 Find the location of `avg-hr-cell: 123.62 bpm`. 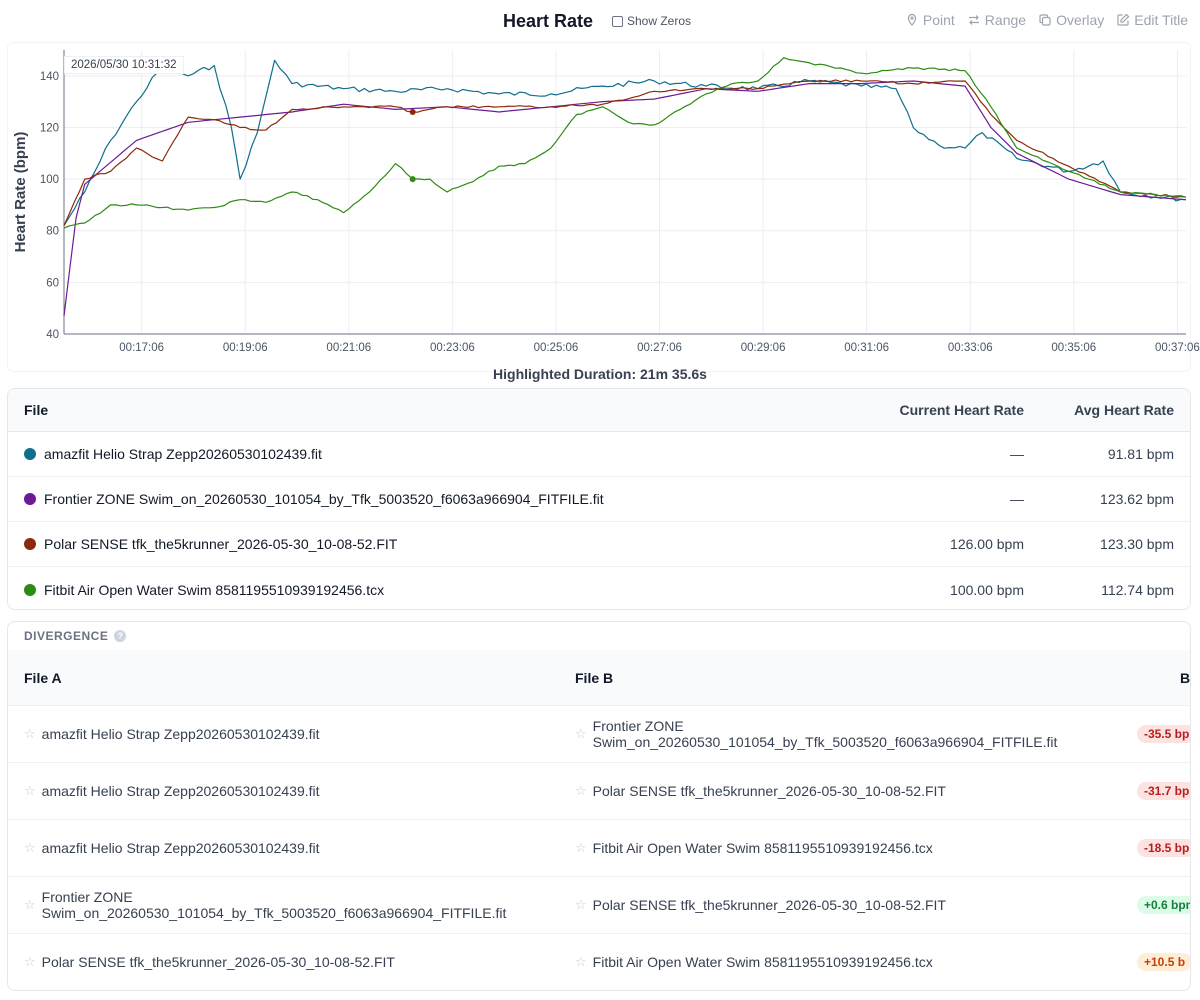

avg-hr-cell: 123.62 bpm is located at coordinates (1137, 499).